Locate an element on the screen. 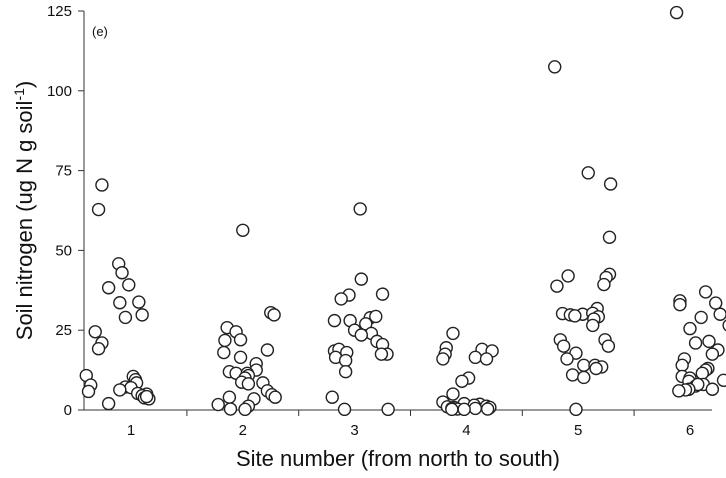 Image resolution: width=726 pixels, height=478 pixels. x-axis-title: Site number (from north to south) is located at coordinates (398, 458).